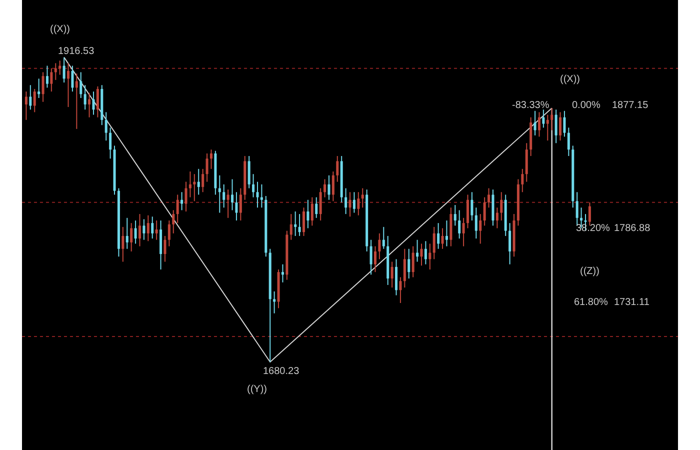 This screenshot has width=700, height=450. What do you see at coordinates (632, 302) in the screenshot?
I see `text: 1731.11` at bounding box center [632, 302].